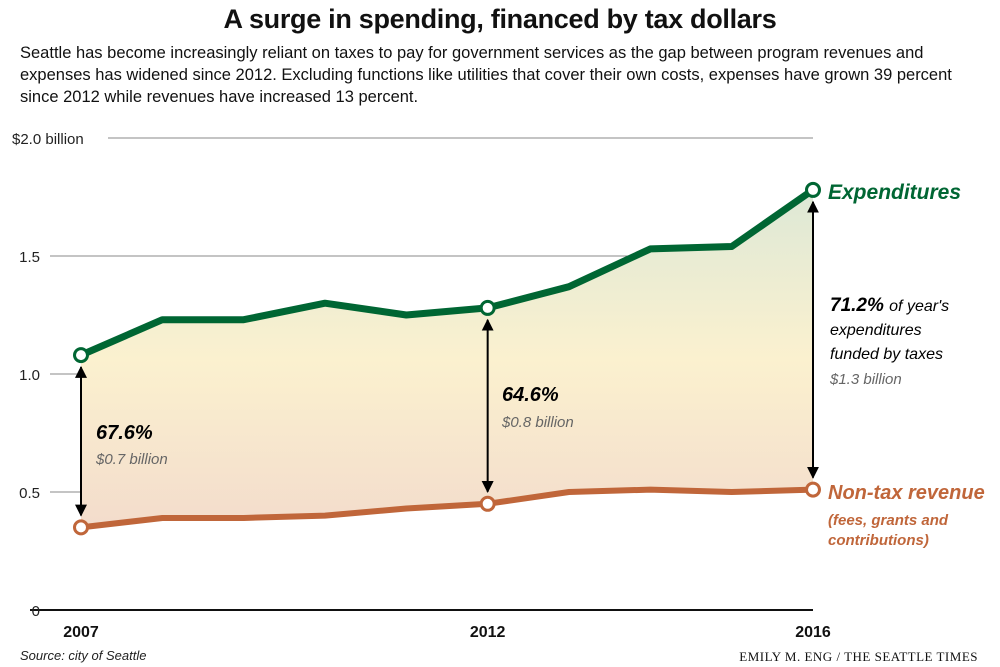  What do you see at coordinates (886, 354) in the screenshot?
I see `annotation-text: funded by taxes` at bounding box center [886, 354].